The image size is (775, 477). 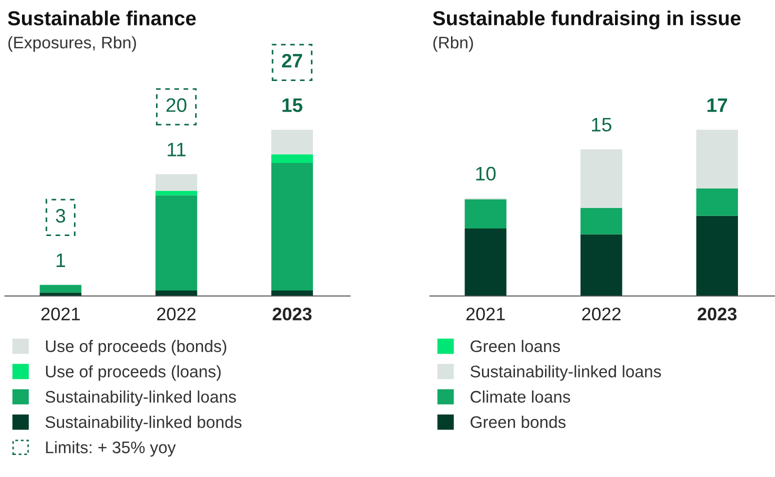 I want to click on annotation: 10, so click(x=486, y=173).